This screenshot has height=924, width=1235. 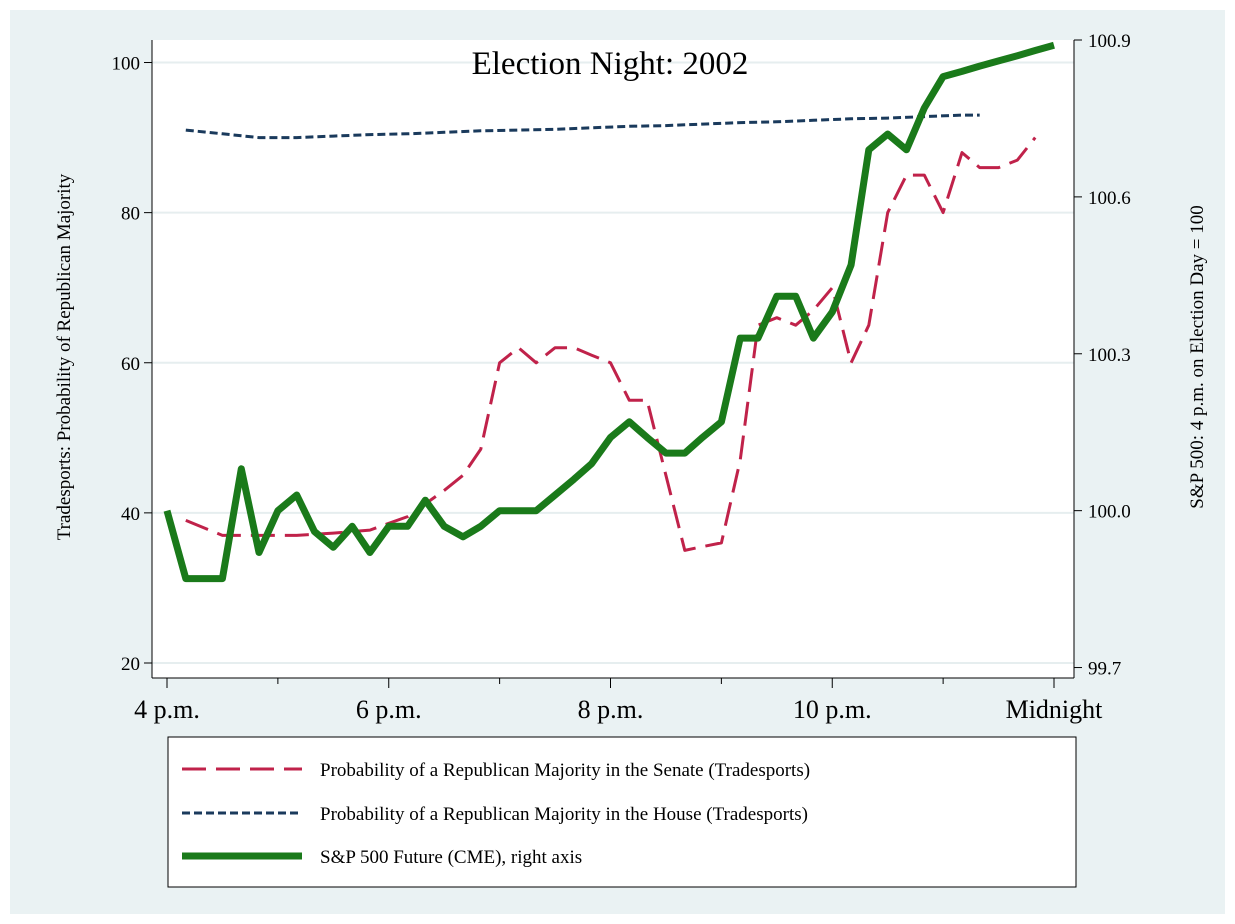 I want to click on y2-tick-label: 100.3, so click(x=1109, y=355).